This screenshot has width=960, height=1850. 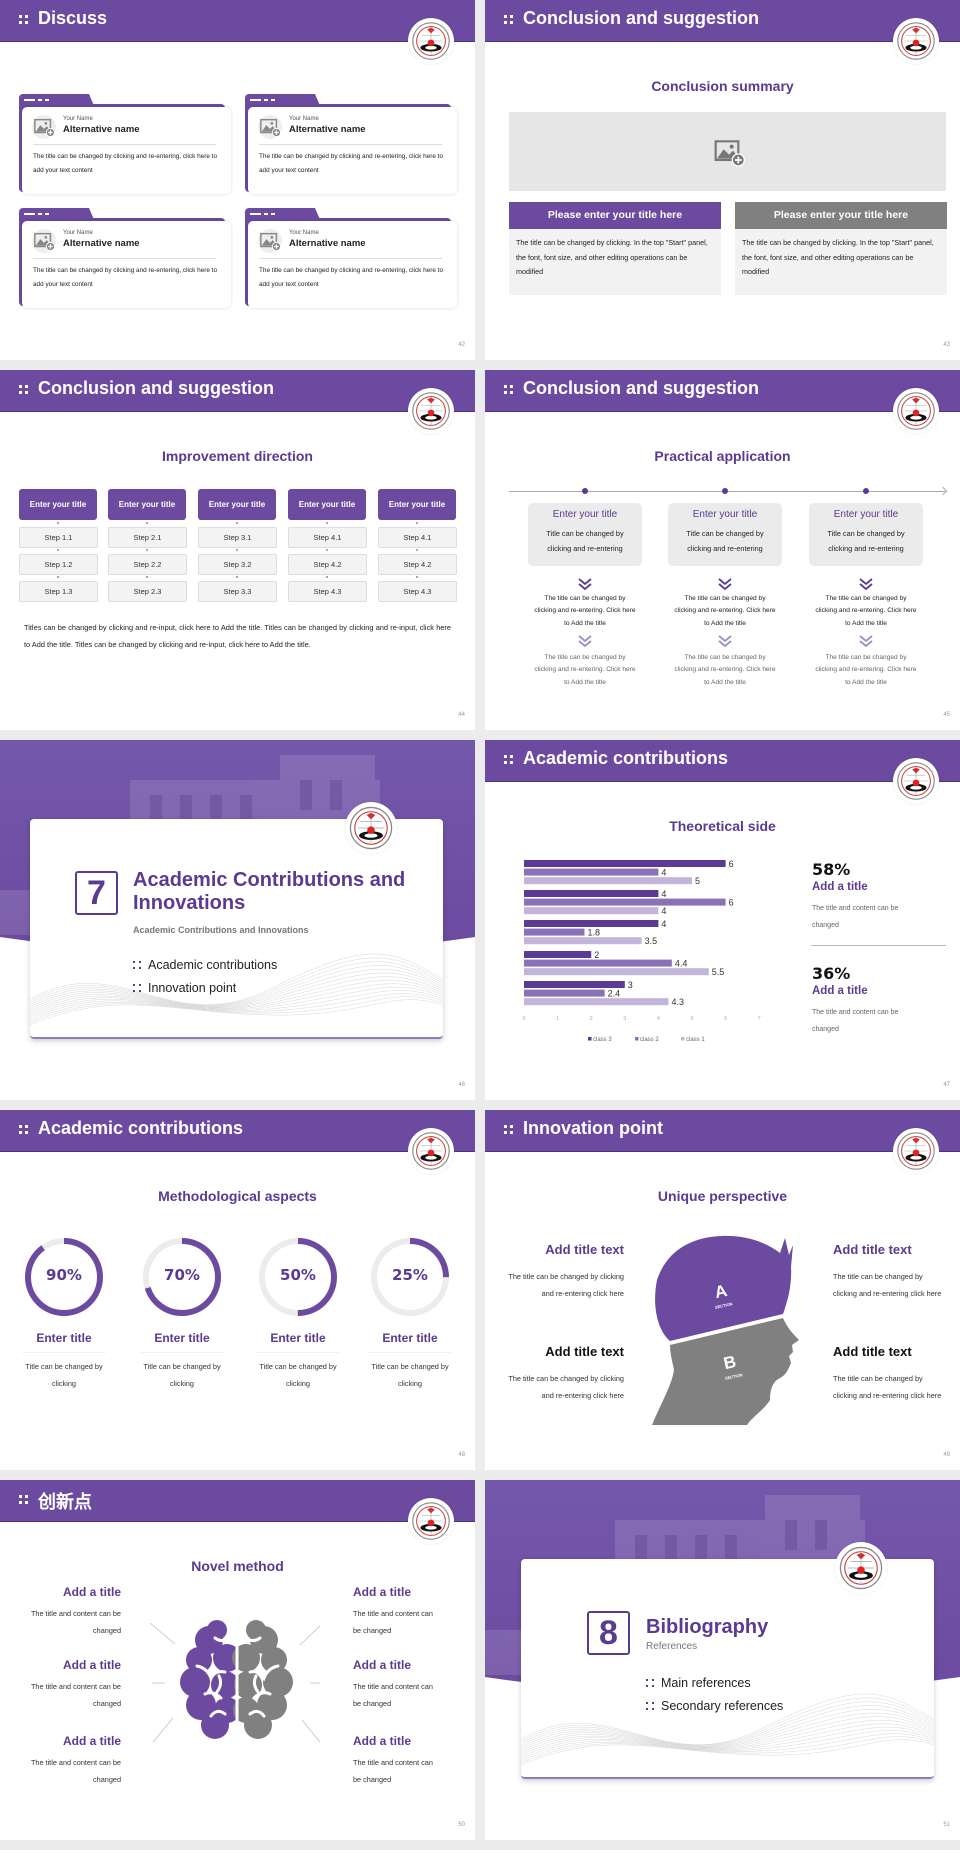 What do you see at coordinates (866, 514) in the screenshot?
I see `info-box-title: Enter your title` at bounding box center [866, 514].